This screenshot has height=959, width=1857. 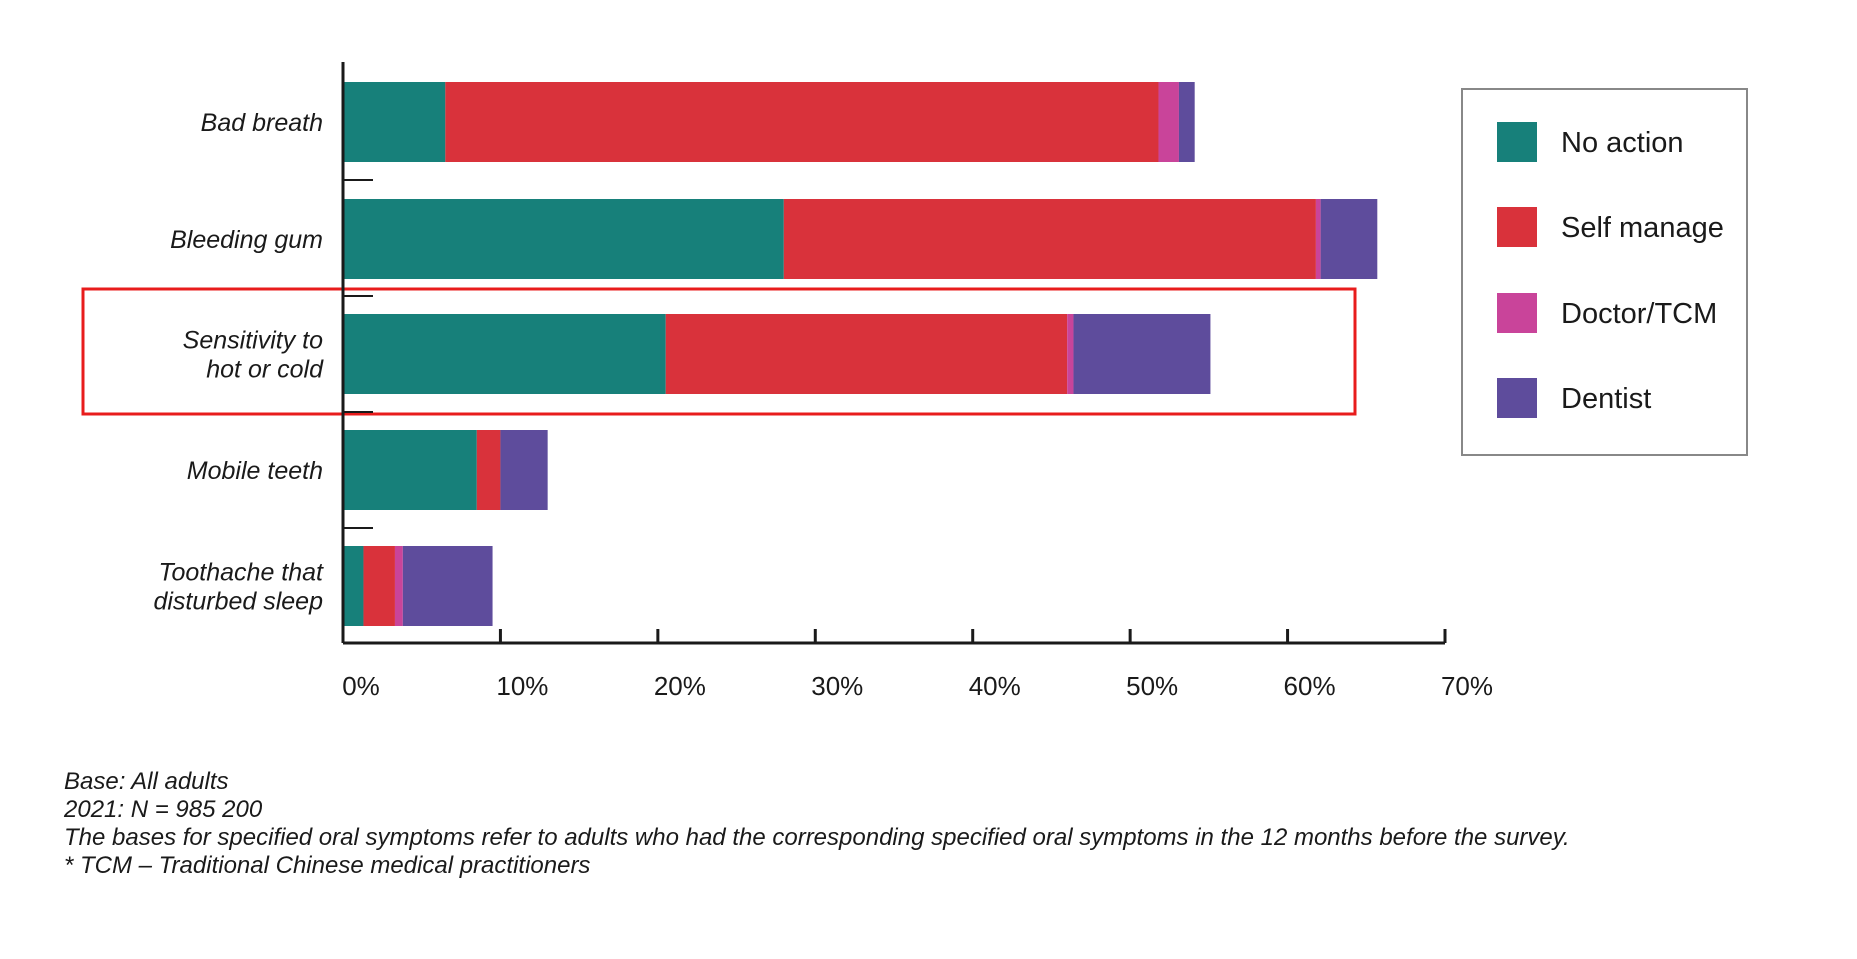 What do you see at coordinates (1467, 686) in the screenshot?
I see `x-tick-label-7: 70%` at bounding box center [1467, 686].